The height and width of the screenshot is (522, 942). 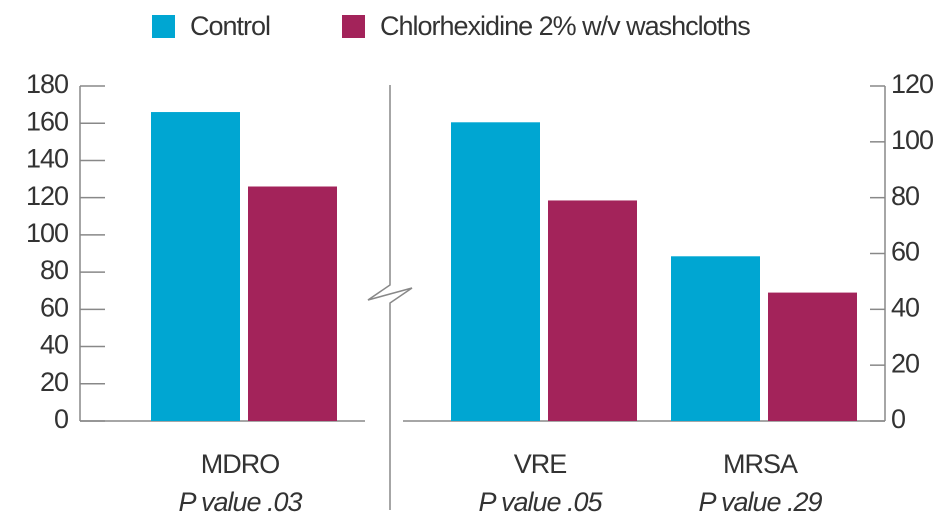 What do you see at coordinates (912, 140) in the screenshot?
I see `y2-tick-label: 100` at bounding box center [912, 140].